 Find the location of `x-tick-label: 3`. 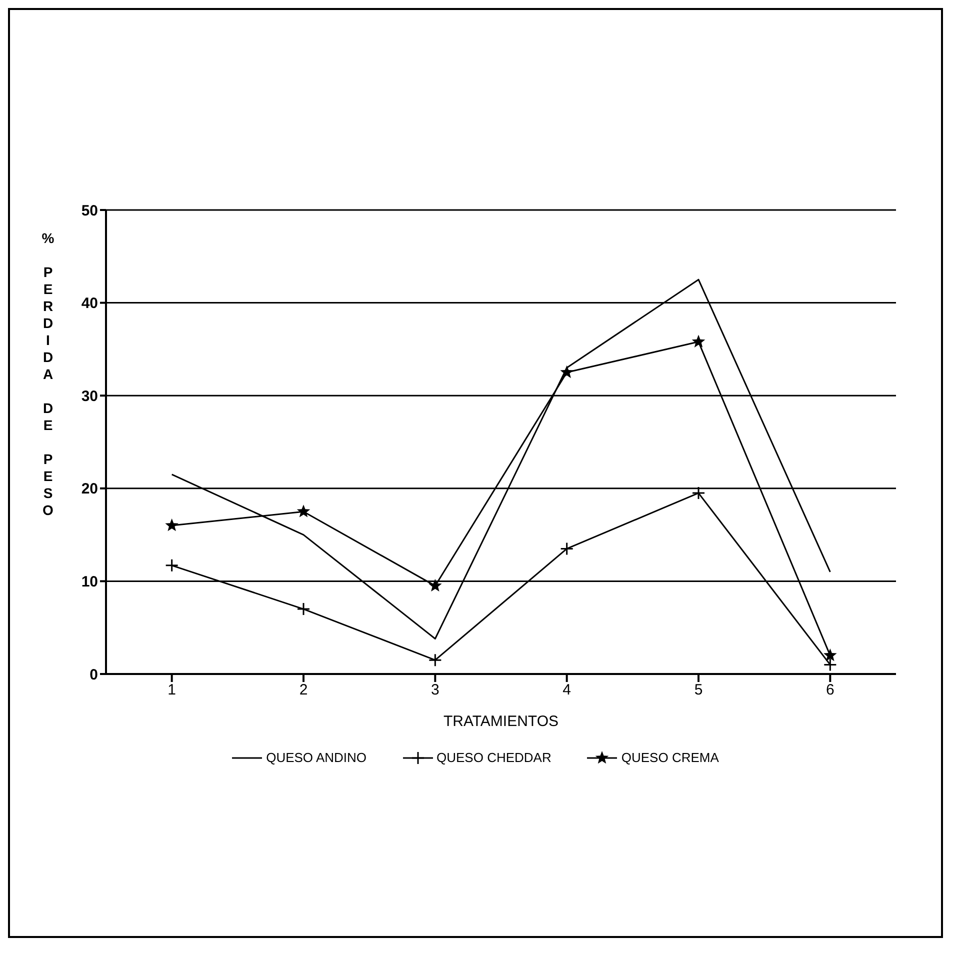

x-tick-label: 3 is located at coordinates (435, 690).